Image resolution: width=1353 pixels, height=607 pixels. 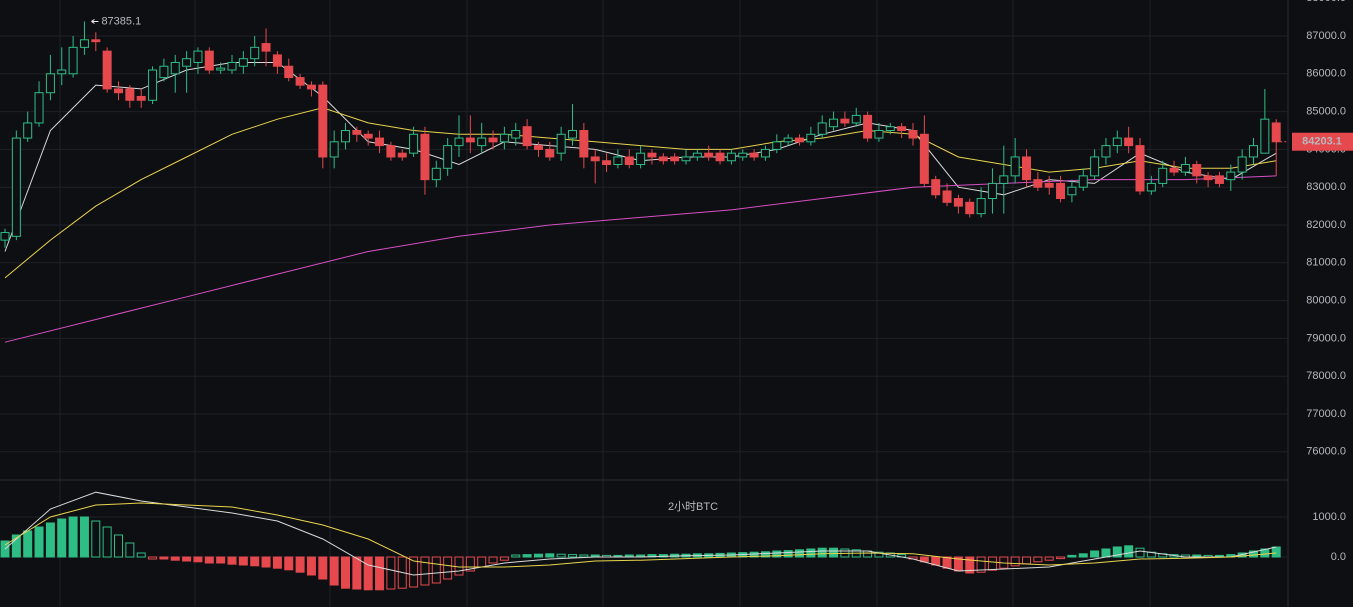 I want to click on y-tick-label: 0.0, so click(x=1338, y=557).